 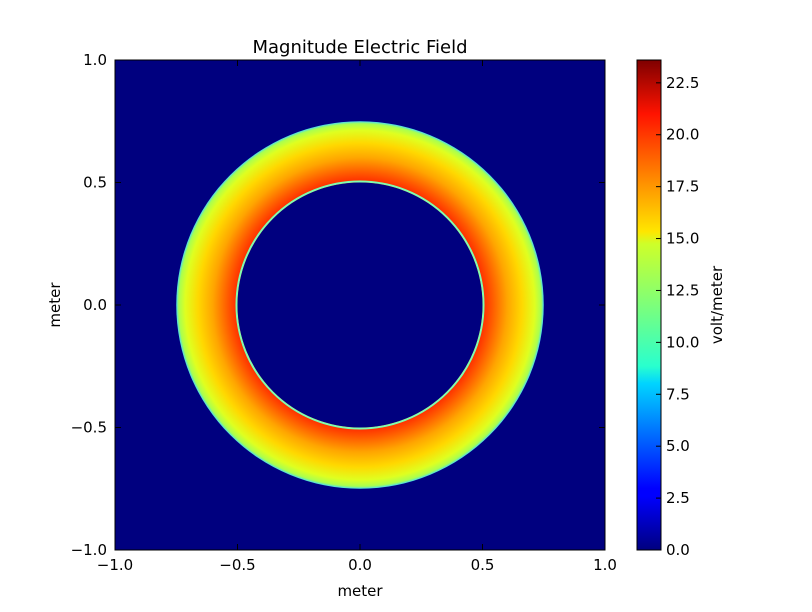 What do you see at coordinates (55, 305) in the screenshot?
I see `y-axis-label: meter` at bounding box center [55, 305].